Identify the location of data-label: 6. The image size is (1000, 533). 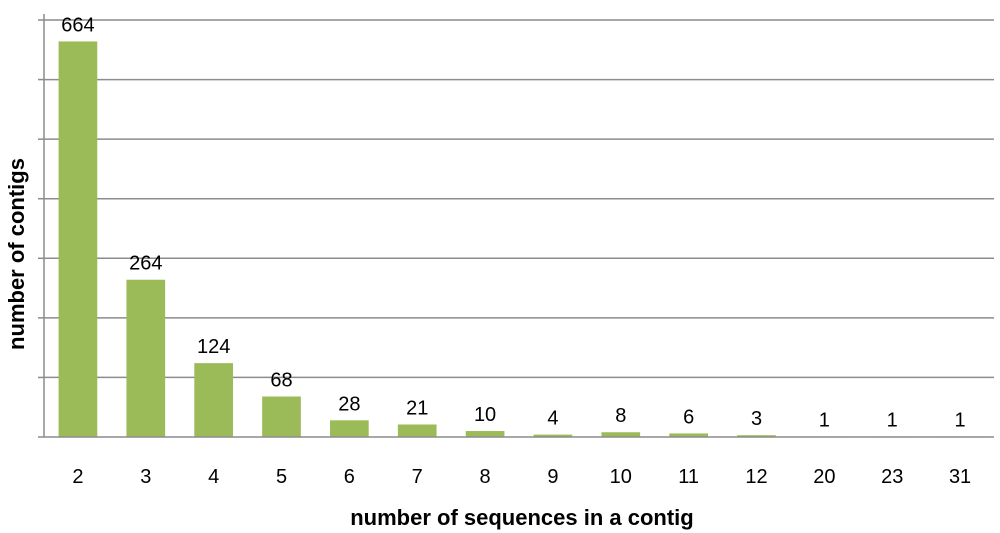
(688, 417).